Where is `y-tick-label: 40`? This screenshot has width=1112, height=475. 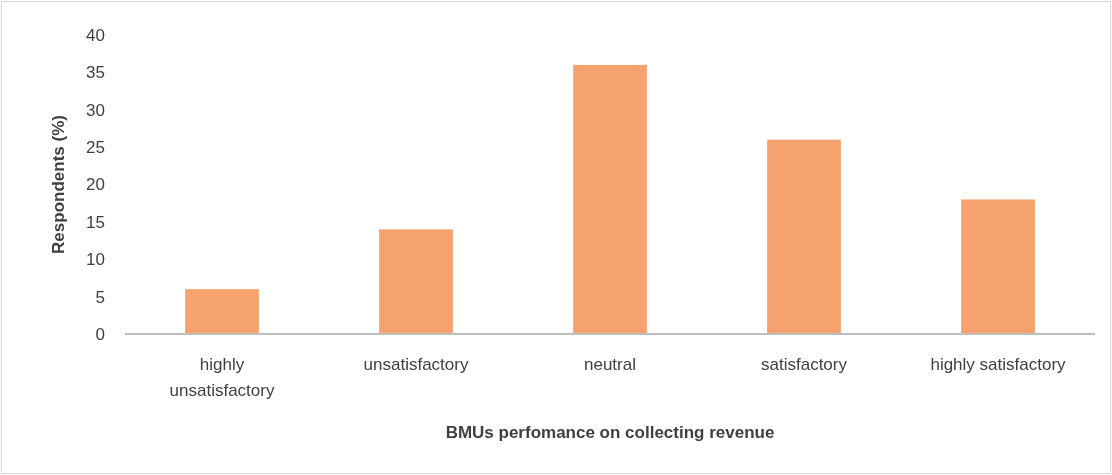
y-tick-label: 40 is located at coordinates (95, 35).